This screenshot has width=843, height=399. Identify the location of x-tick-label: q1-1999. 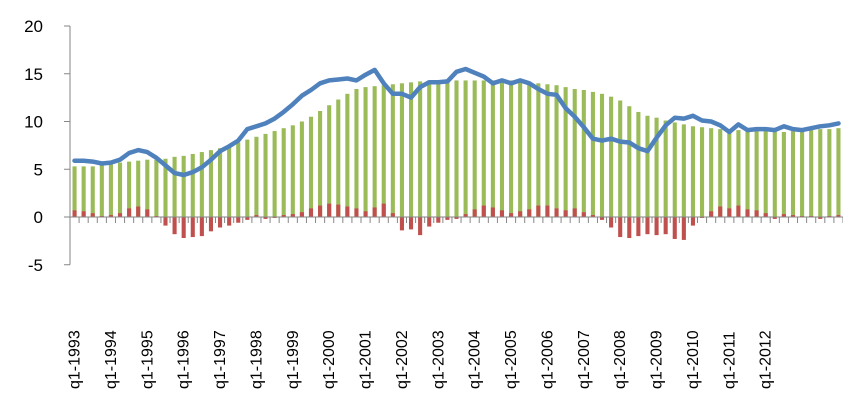
(293, 359).